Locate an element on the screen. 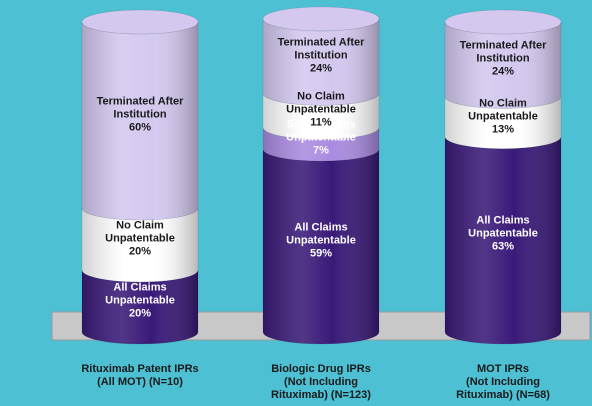 The image size is (592, 406). data-label: Some Claims Unpatentable 7% is located at coordinates (321, 137).